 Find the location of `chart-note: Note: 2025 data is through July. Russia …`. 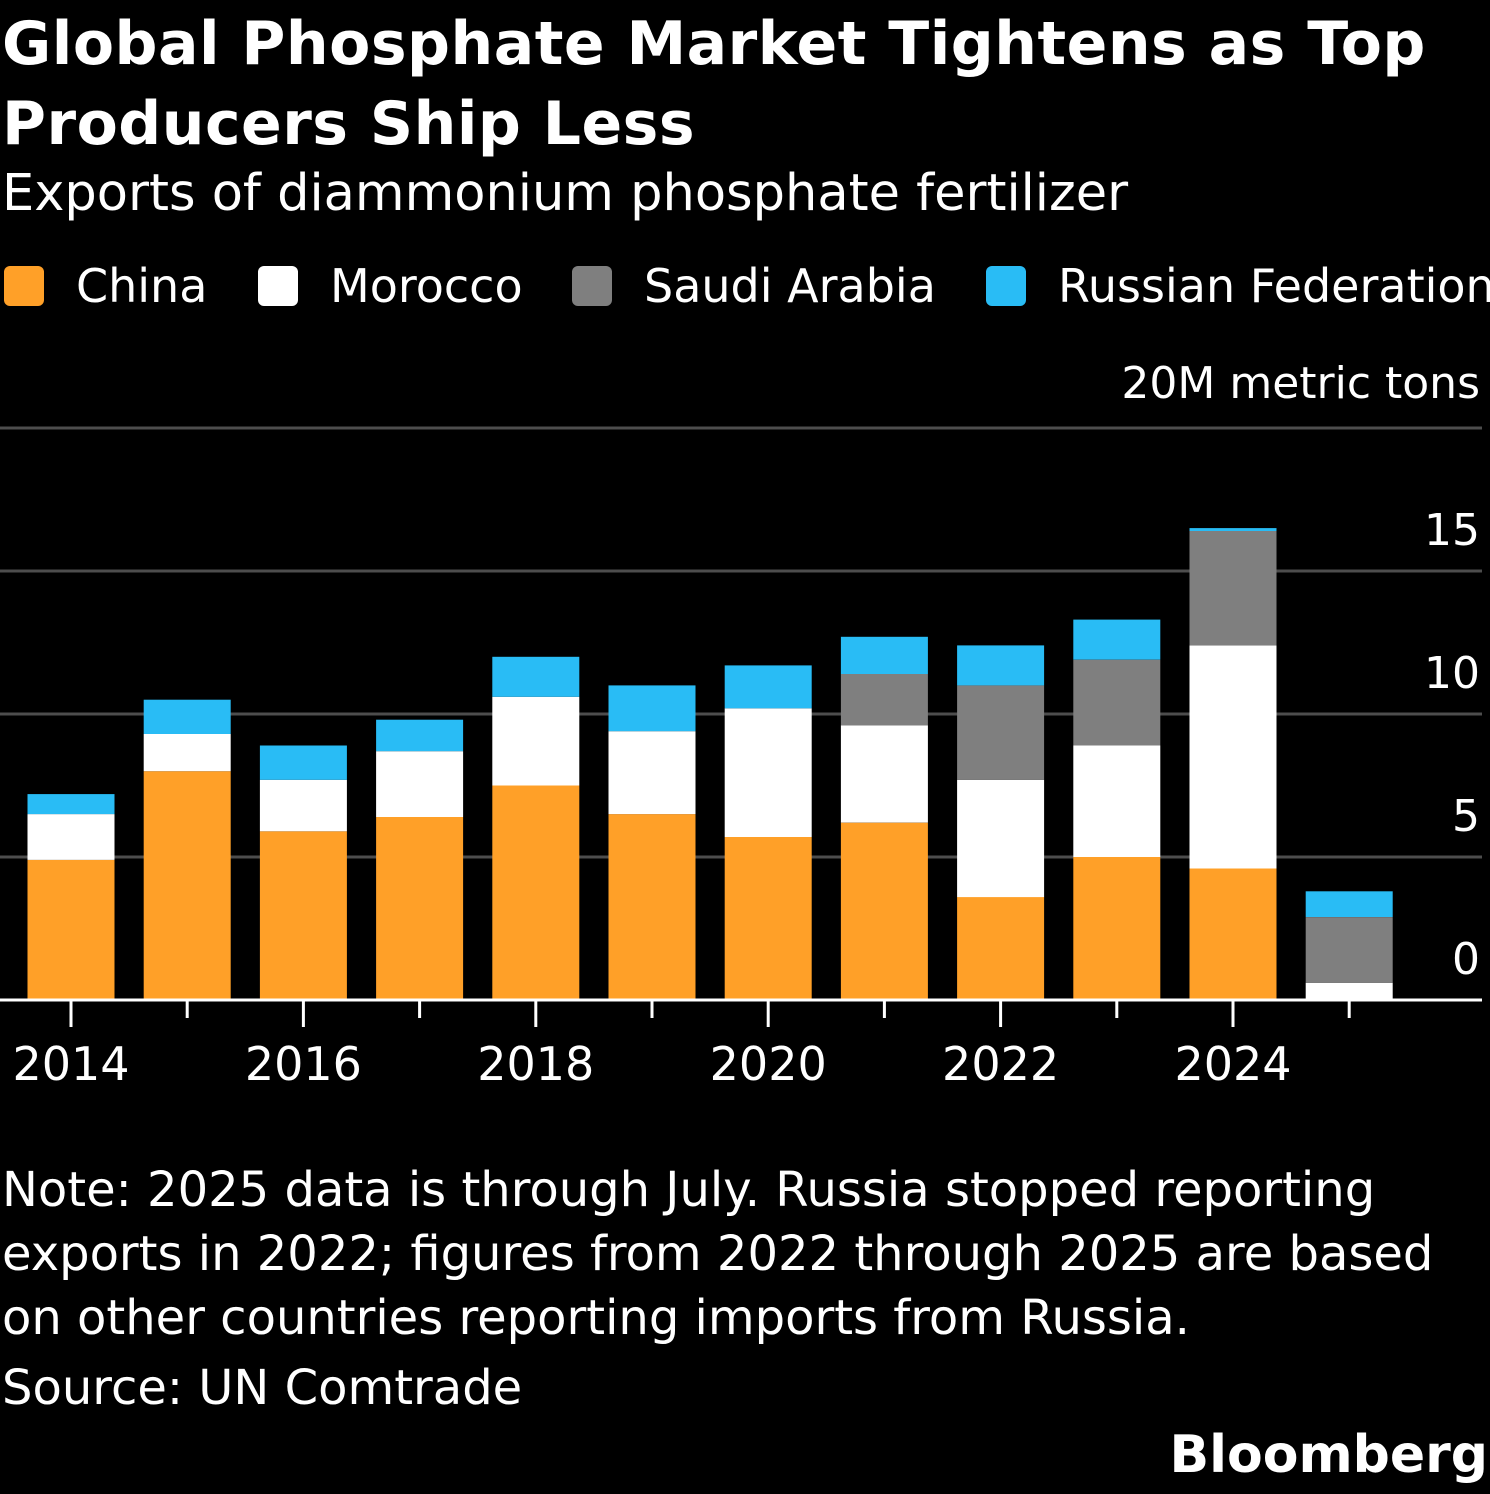

chart-note: Note: 2025 data is through July. Russia … is located at coordinates (718, 1254).